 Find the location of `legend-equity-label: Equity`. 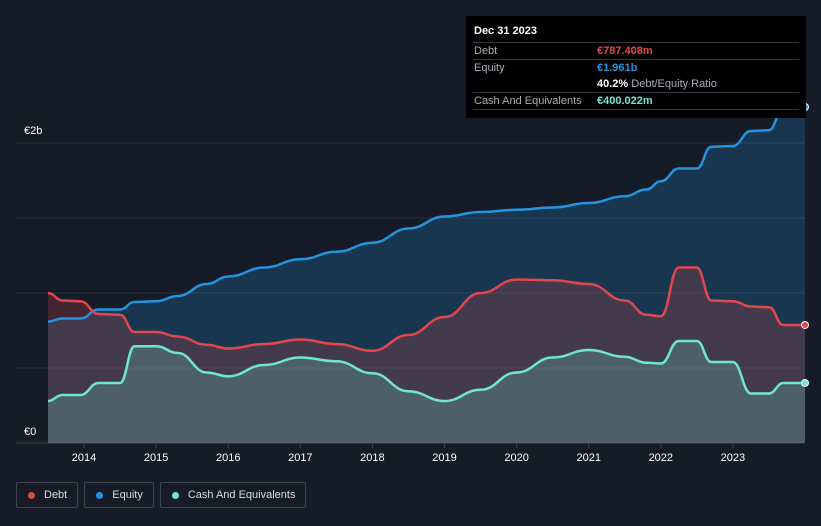

legend-equity-label: Equity is located at coordinates (127, 495).